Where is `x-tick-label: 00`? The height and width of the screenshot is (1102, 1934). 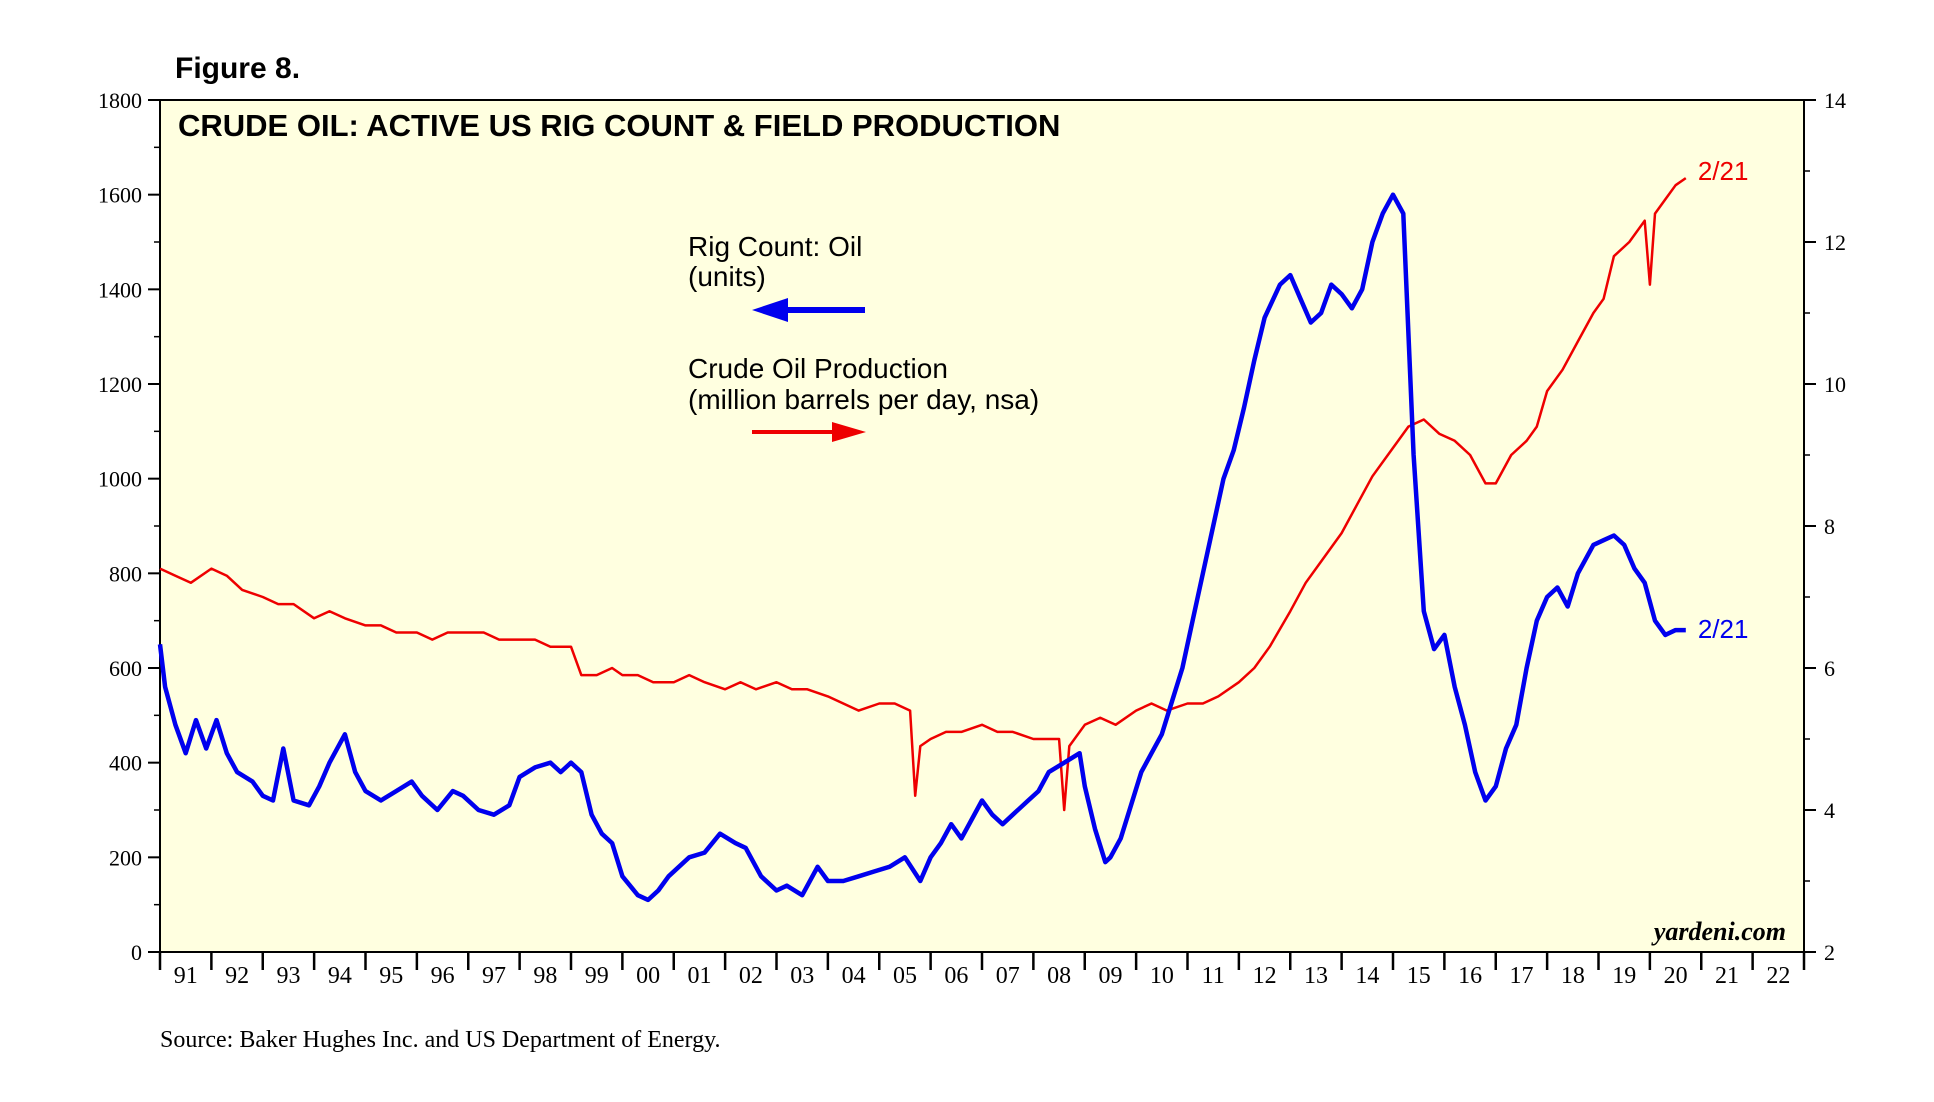 x-tick-label: 00 is located at coordinates (648, 976).